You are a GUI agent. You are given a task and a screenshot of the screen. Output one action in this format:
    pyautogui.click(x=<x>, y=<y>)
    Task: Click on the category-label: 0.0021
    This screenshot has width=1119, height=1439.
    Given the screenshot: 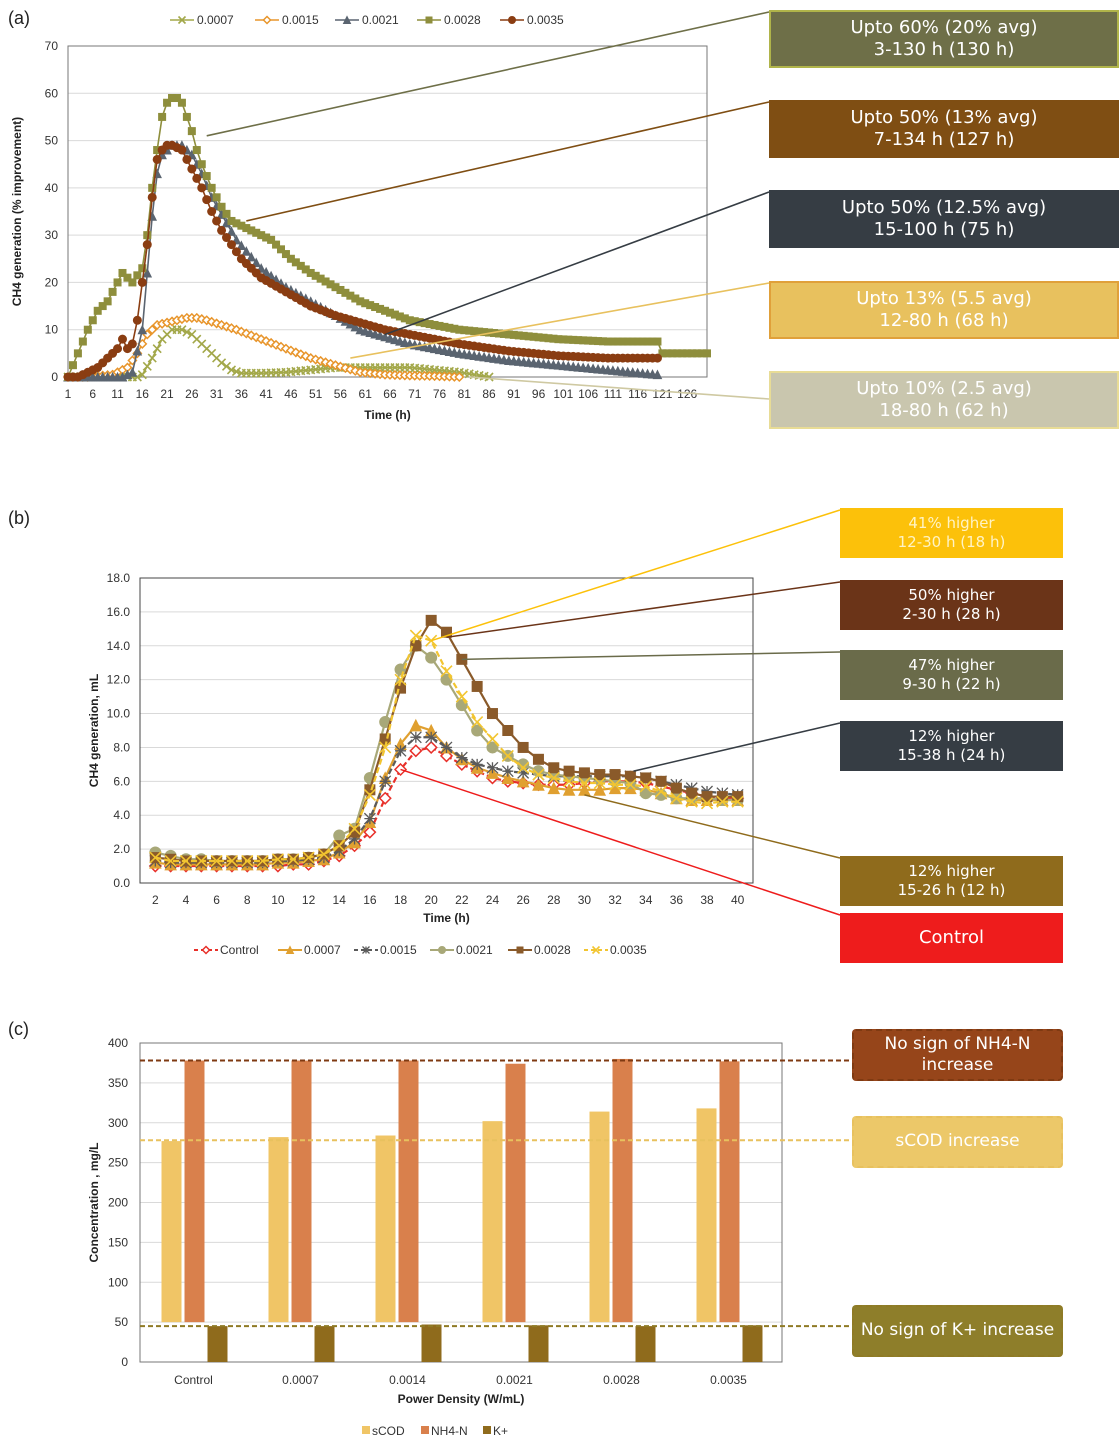 What is the action you would take?
    pyautogui.click(x=514, y=1380)
    